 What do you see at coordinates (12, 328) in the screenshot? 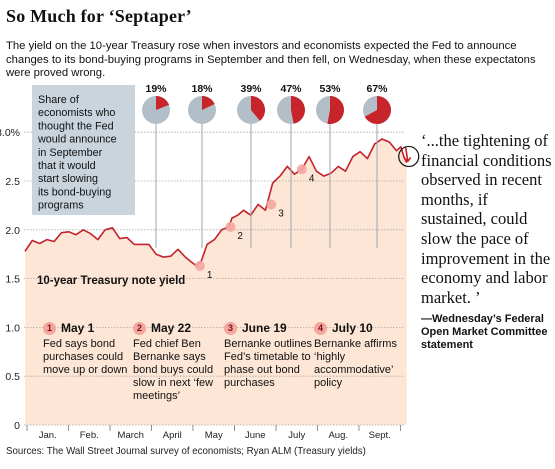
I see `y-tick-label: 1.0` at bounding box center [12, 328].